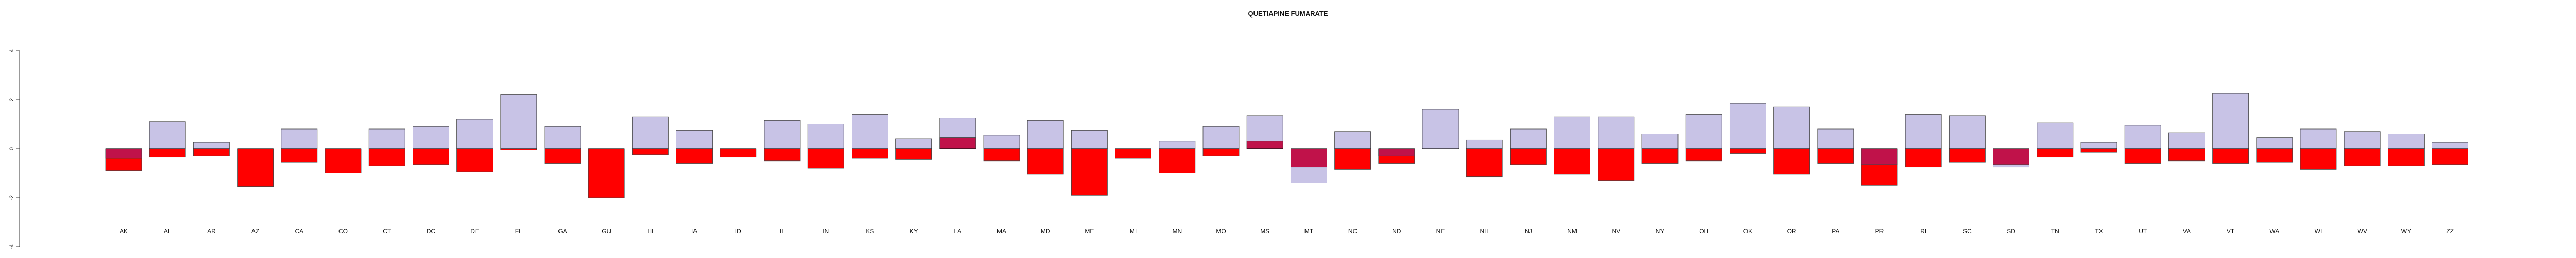 This screenshot has width=2576, height=258. What do you see at coordinates (518, 231) in the screenshot?
I see `x-tick-label: FL` at bounding box center [518, 231].